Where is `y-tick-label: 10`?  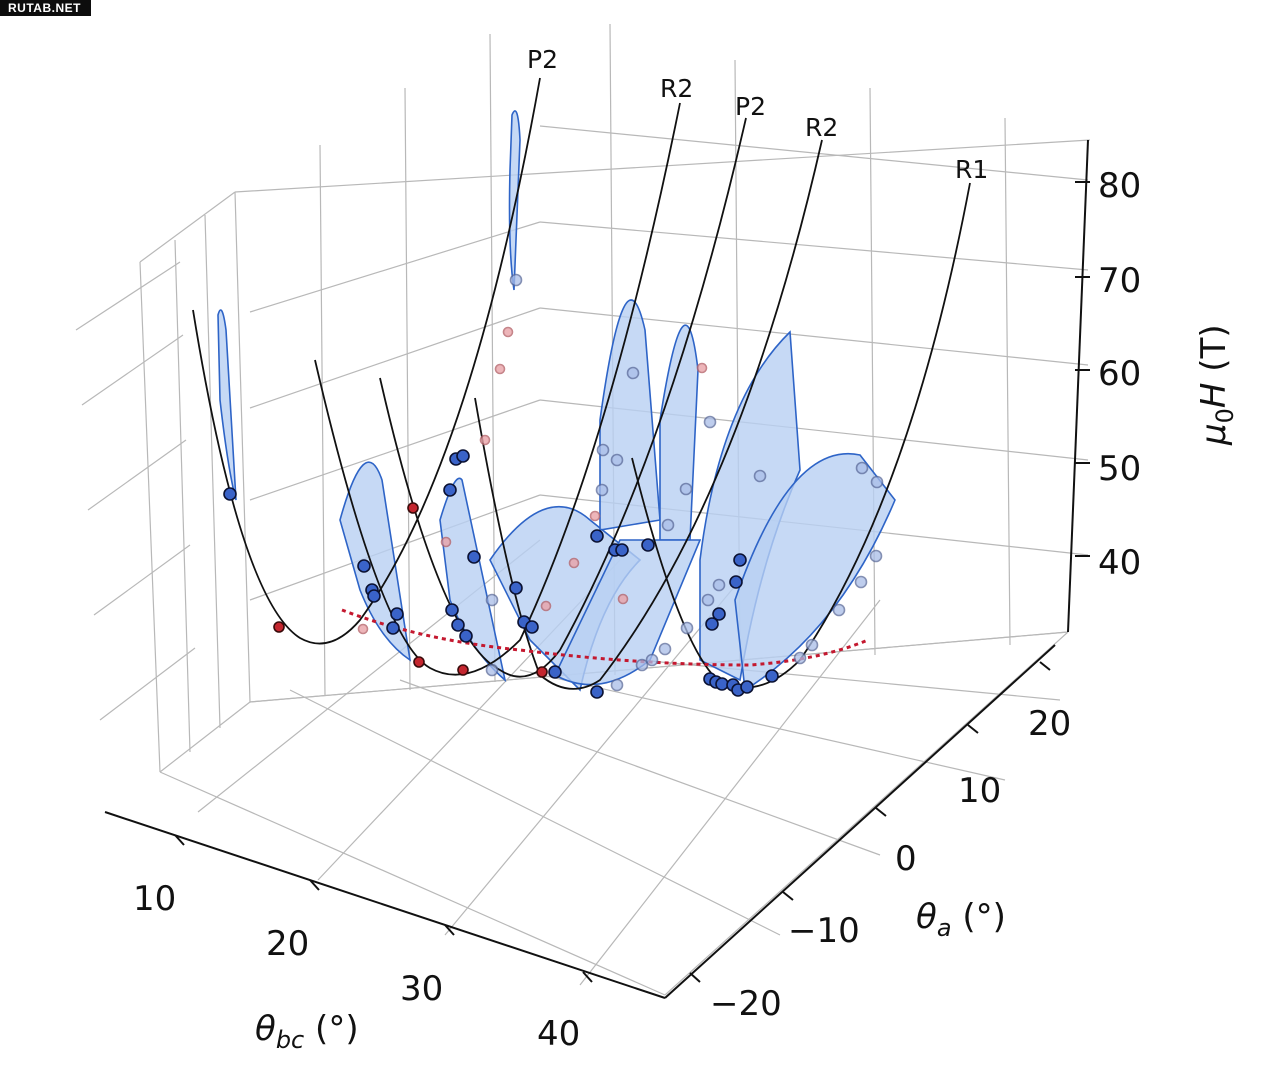
y-tick-label: 10 is located at coordinates (979, 791).